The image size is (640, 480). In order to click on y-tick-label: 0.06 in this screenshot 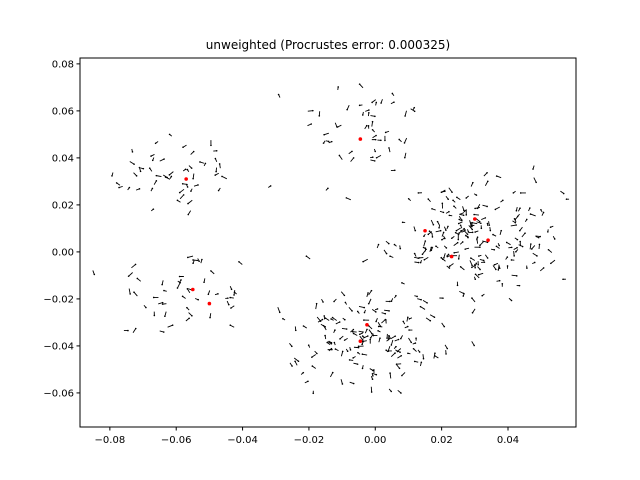, I will do `click(63, 111)`.